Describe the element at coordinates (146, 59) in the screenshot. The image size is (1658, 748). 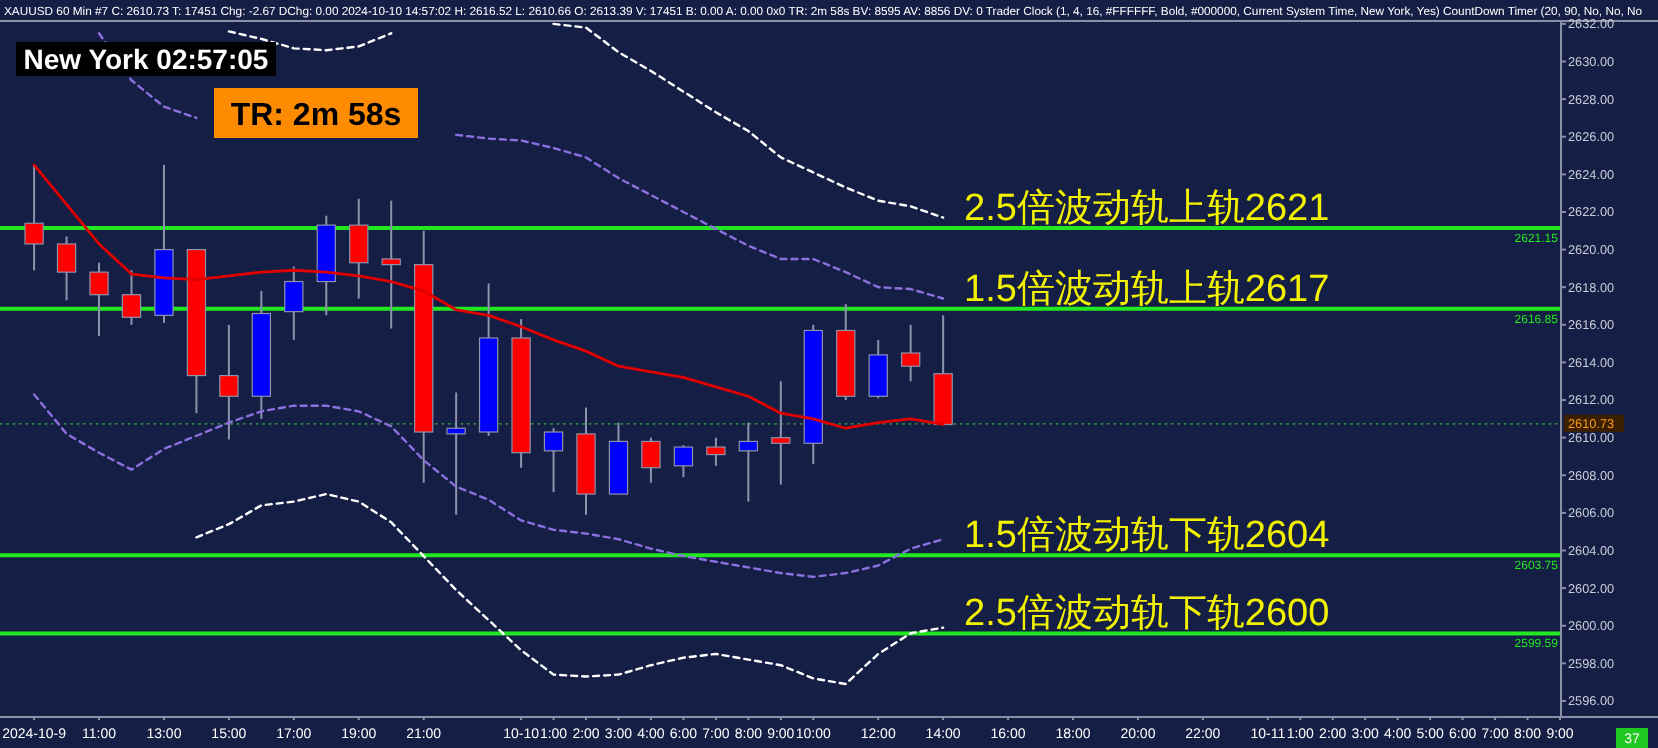
I see `annotation: New York 02:57:05` at that location.